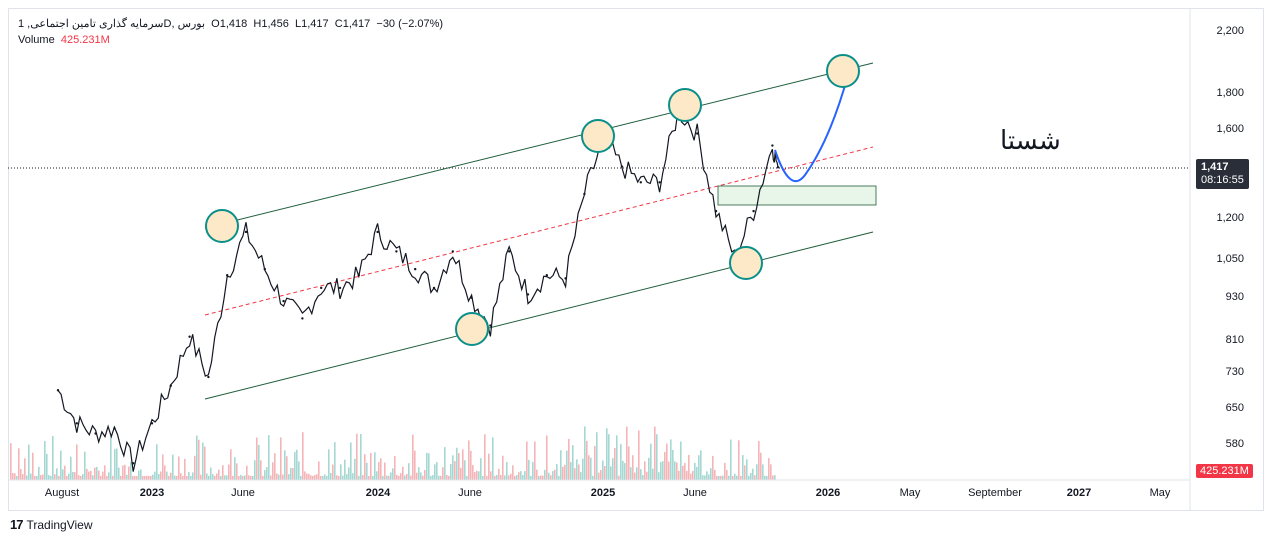  What do you see at coordinates (1030, 141) in the screenshot?
I see `symbol-annotation: شستا` at bounding box center [1030, 141].